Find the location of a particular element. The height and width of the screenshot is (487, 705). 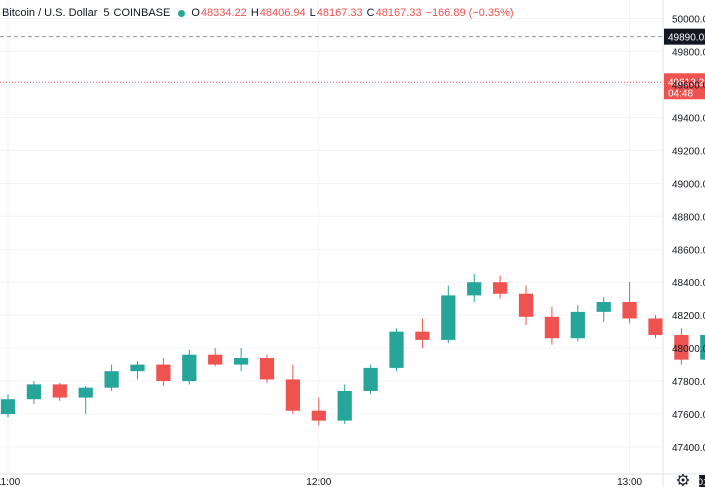

interval-label: 5 is located at coordinates (106, 13).